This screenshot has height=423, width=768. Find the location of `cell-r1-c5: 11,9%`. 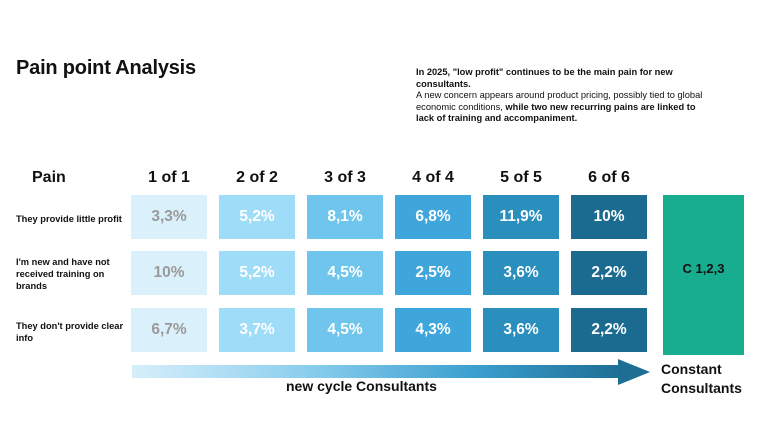

cell-r1-c5: 11,9% is located at coordinates (521, 217).